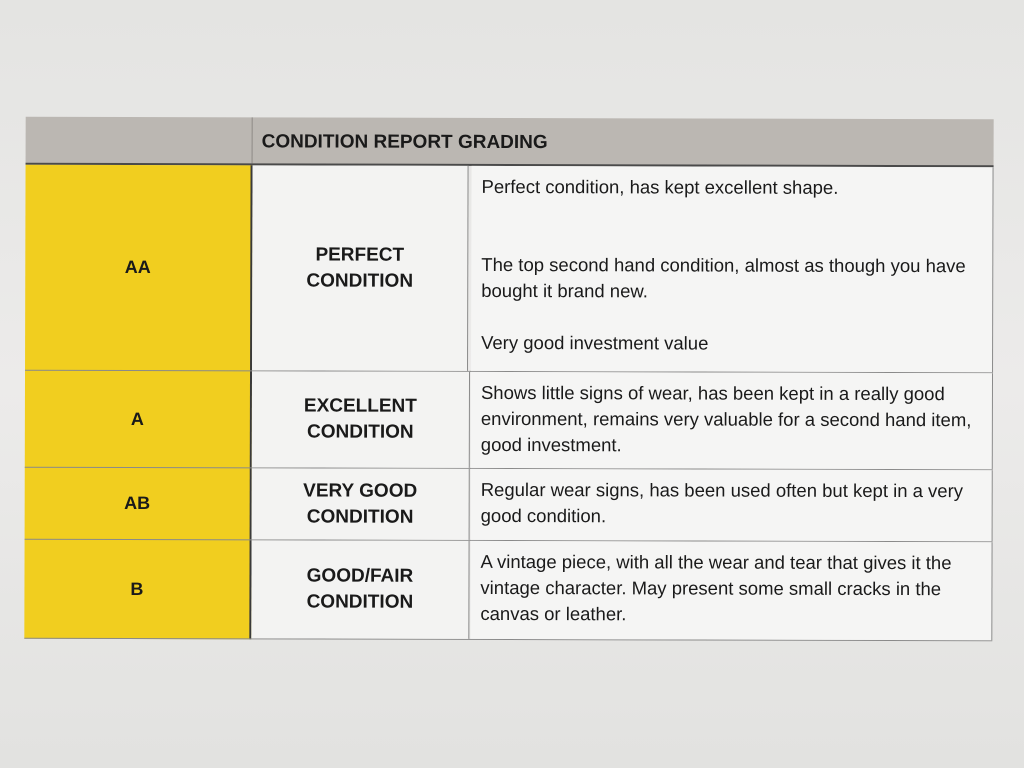 This screenshot has height=768, width=1024. I want to click on grade-cell: B, so click(137, 588).